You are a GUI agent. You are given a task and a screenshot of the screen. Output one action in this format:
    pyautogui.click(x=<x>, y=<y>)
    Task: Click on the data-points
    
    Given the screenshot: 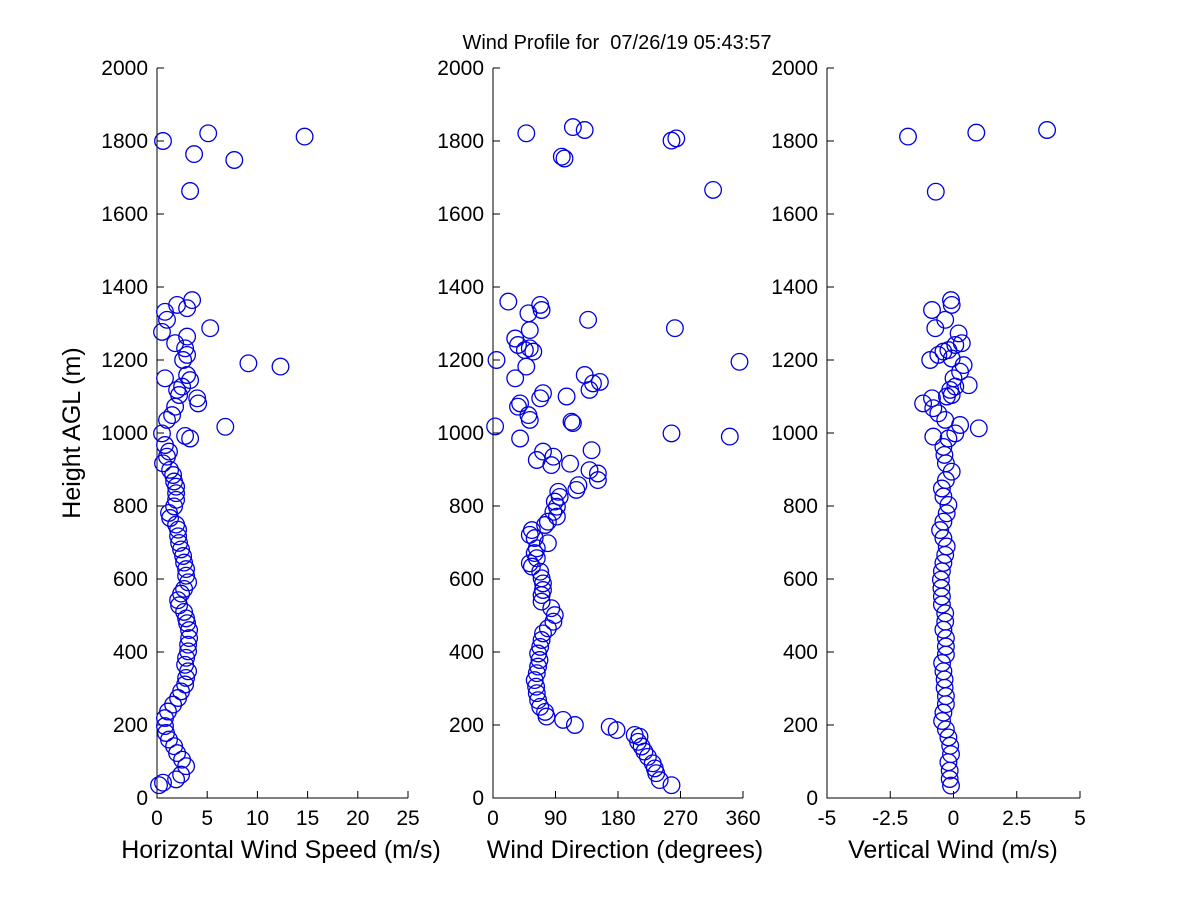 What is the action you would take?
    pyautogui.click(x=232, y=459)
    